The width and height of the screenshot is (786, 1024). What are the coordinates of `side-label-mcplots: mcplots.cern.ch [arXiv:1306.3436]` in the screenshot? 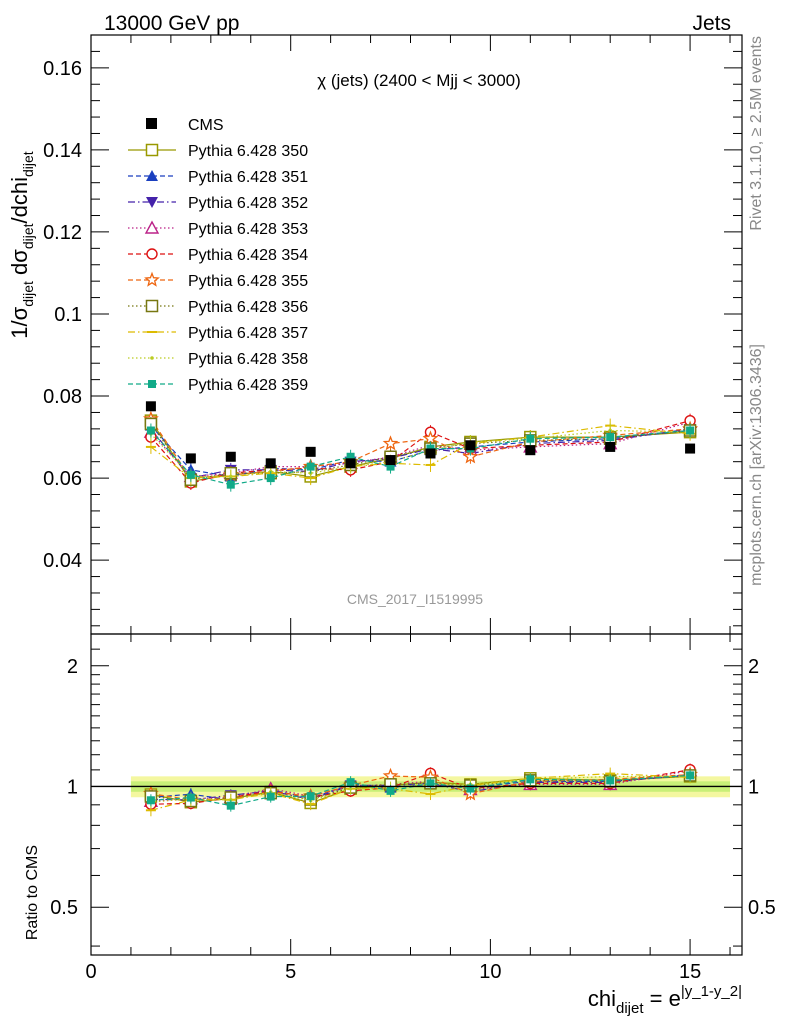 It's located at (756, 465).